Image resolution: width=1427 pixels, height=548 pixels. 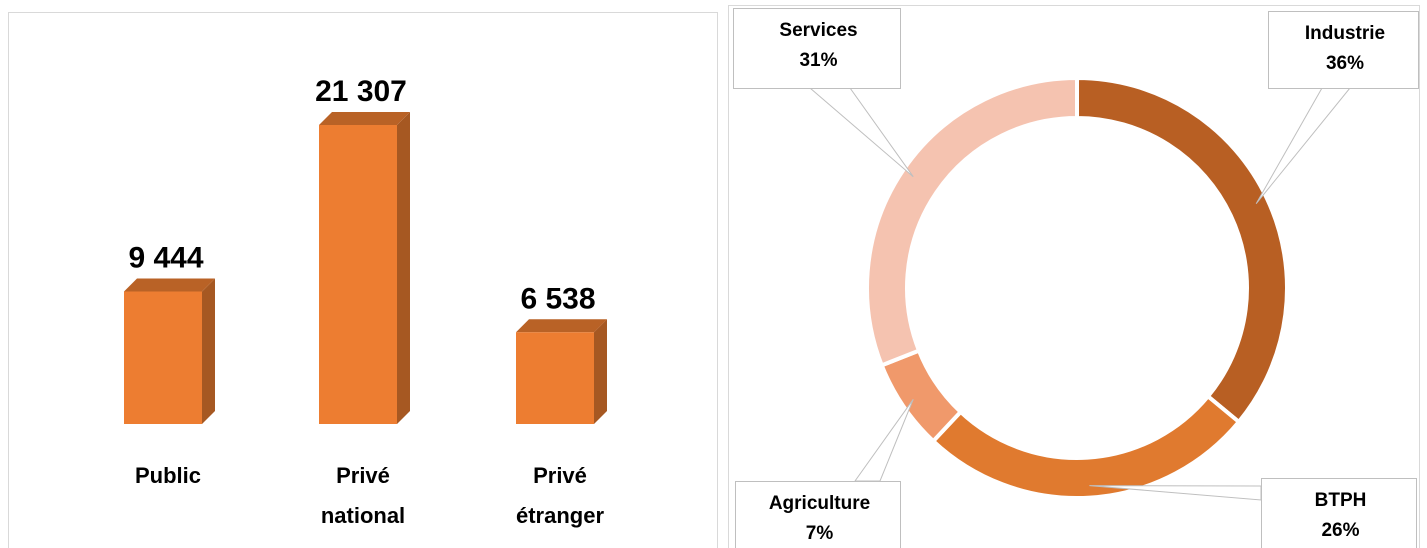 I want to click on donut-segment, so click(x=972, y=221).